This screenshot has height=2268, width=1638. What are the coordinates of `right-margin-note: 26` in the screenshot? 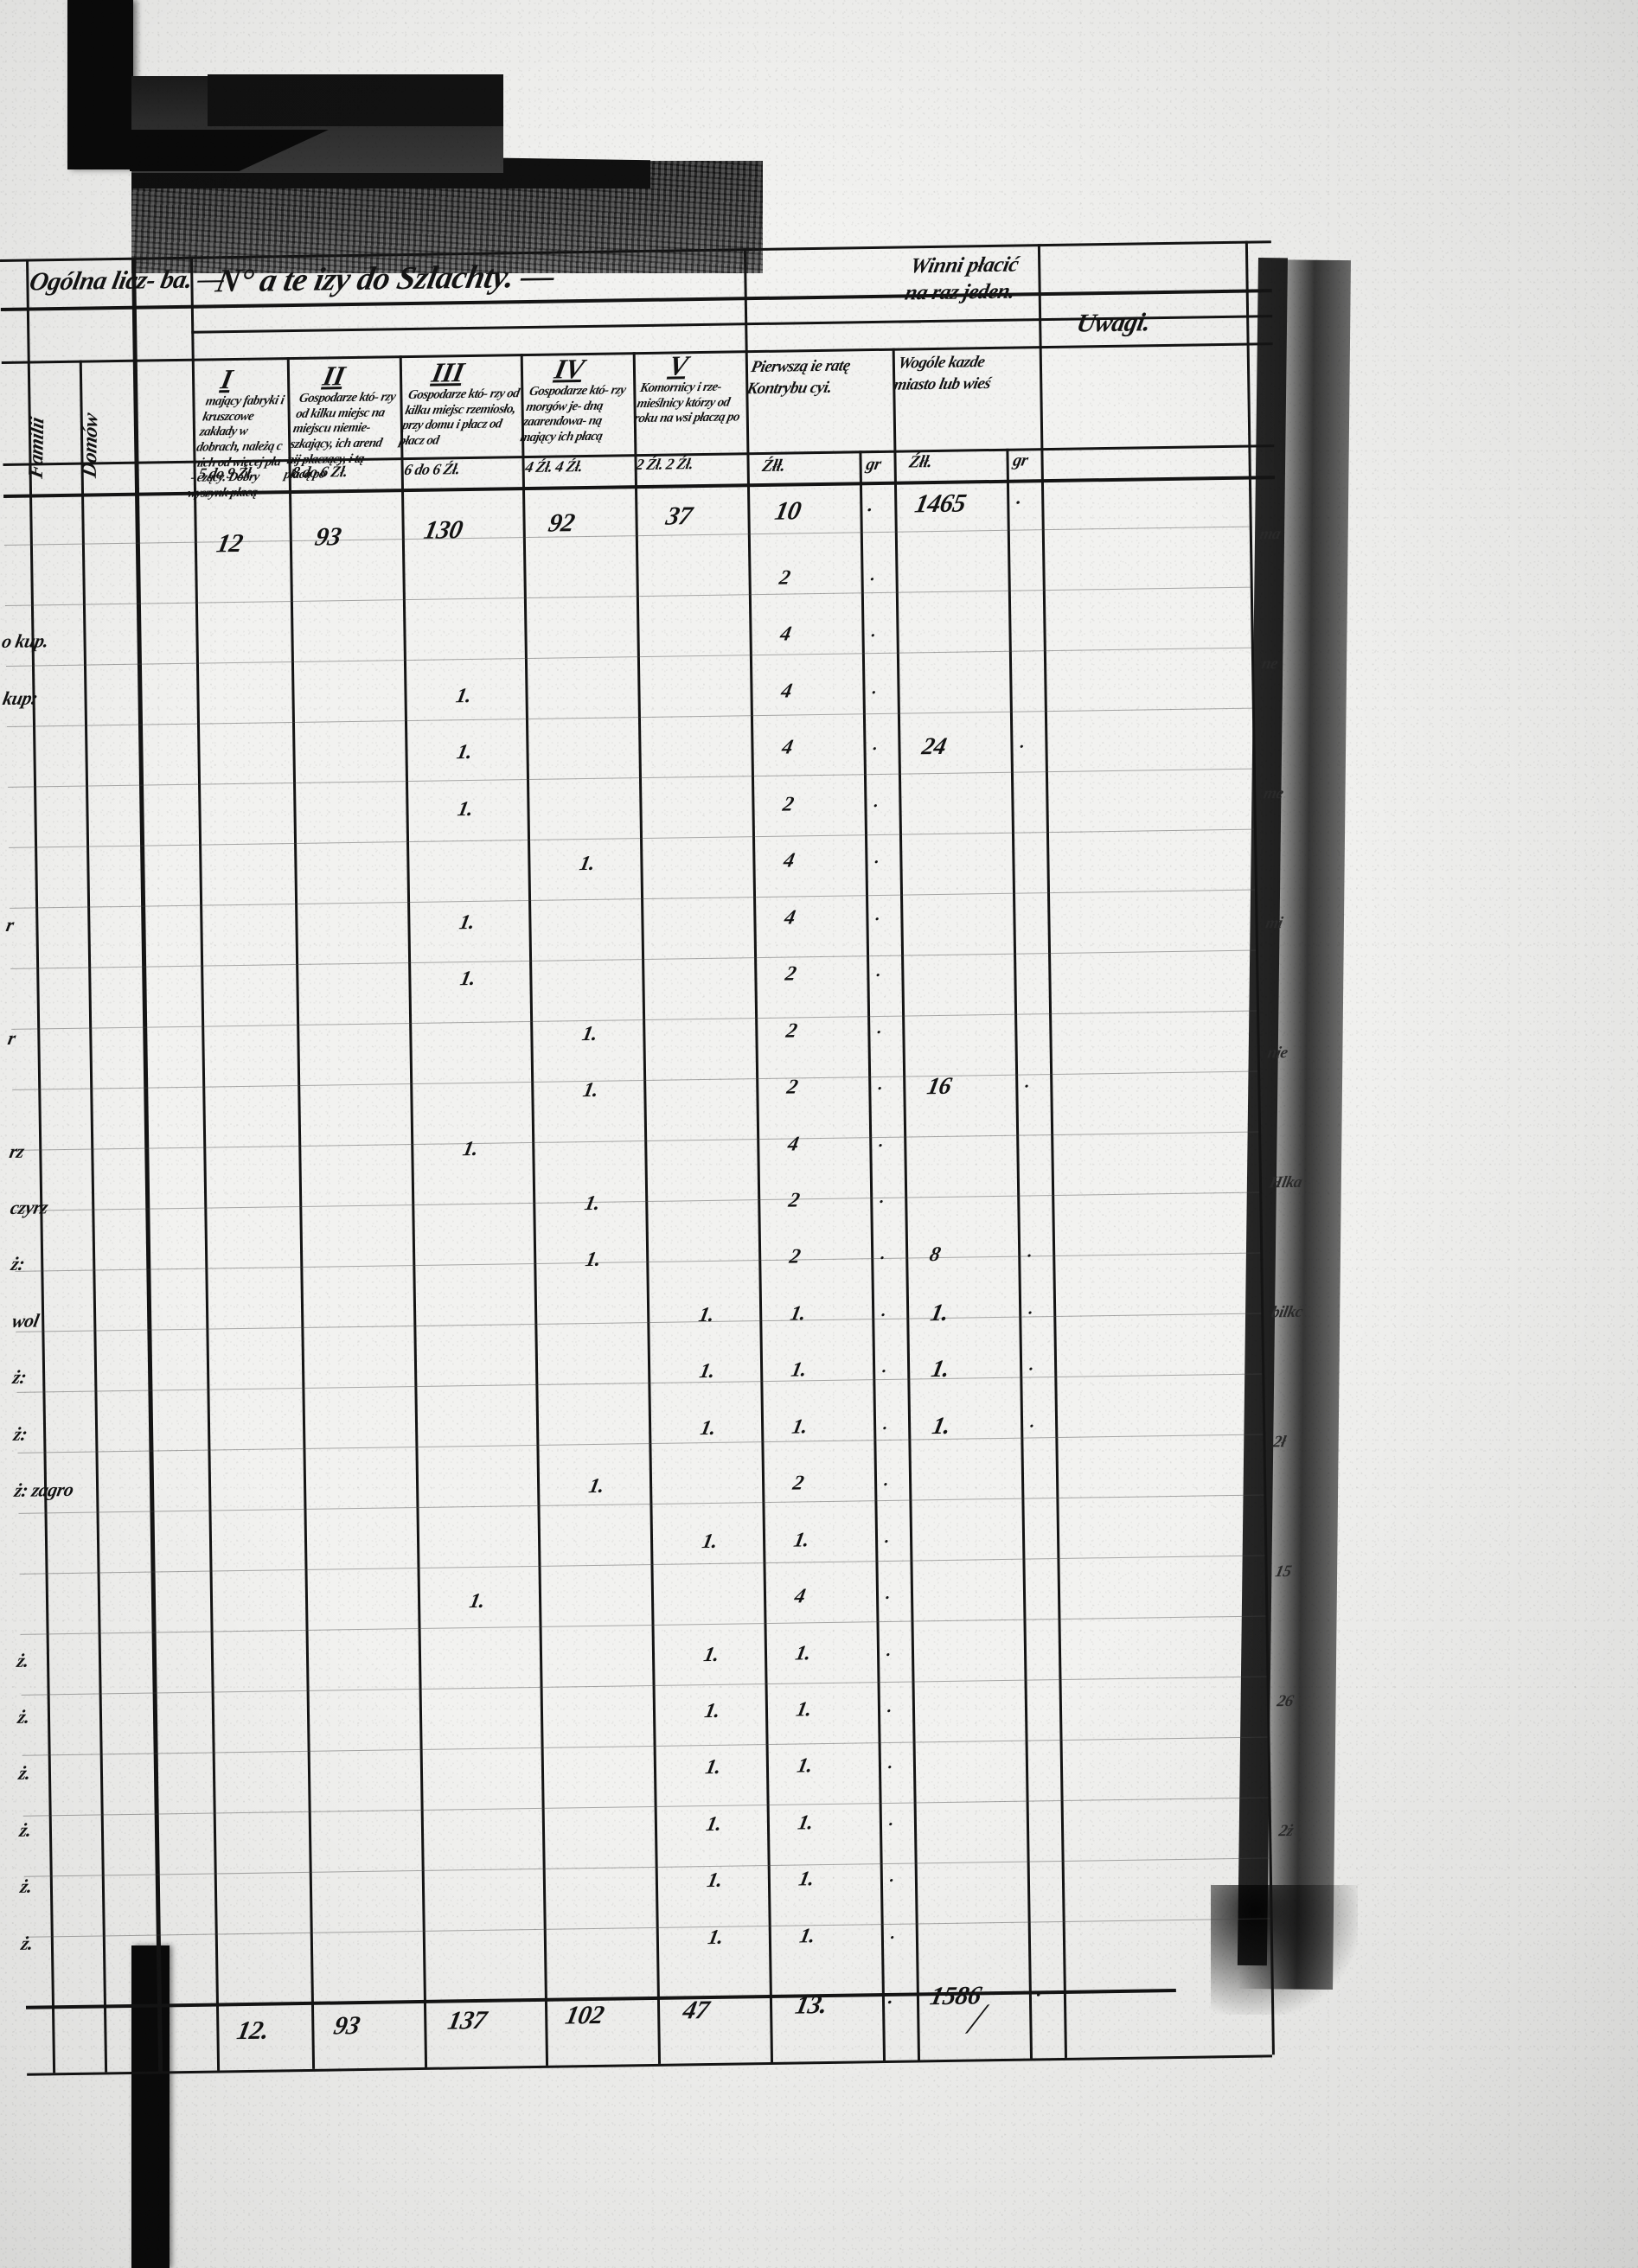 It's located at (1285, 1701).